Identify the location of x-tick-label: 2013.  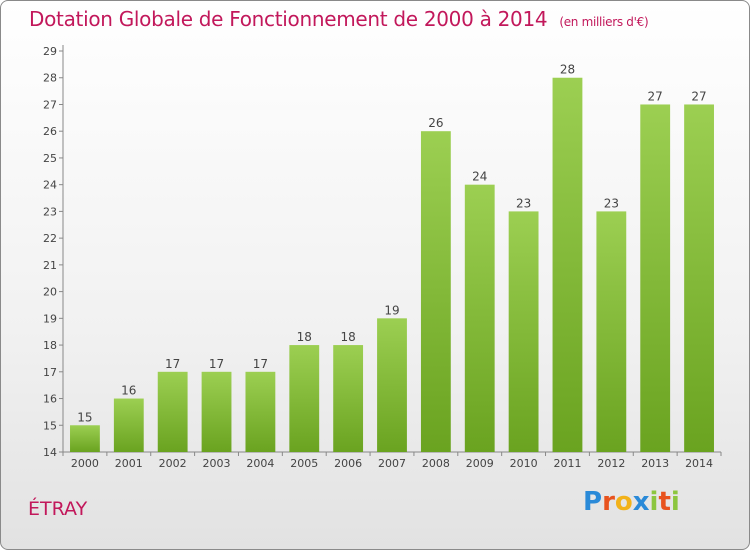
(655, 463).